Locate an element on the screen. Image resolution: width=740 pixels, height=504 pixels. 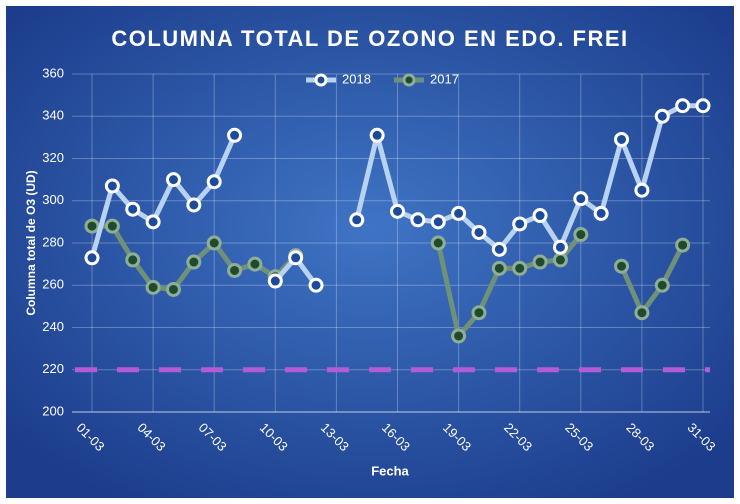
y-tick-label: 200 is located at coordinates (53, 410).